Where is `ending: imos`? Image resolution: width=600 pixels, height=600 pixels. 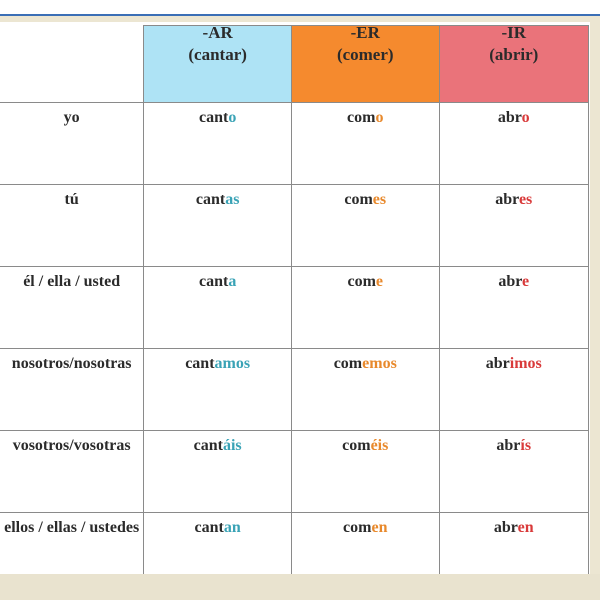
ending: imos is located at coordinates (525, 363).